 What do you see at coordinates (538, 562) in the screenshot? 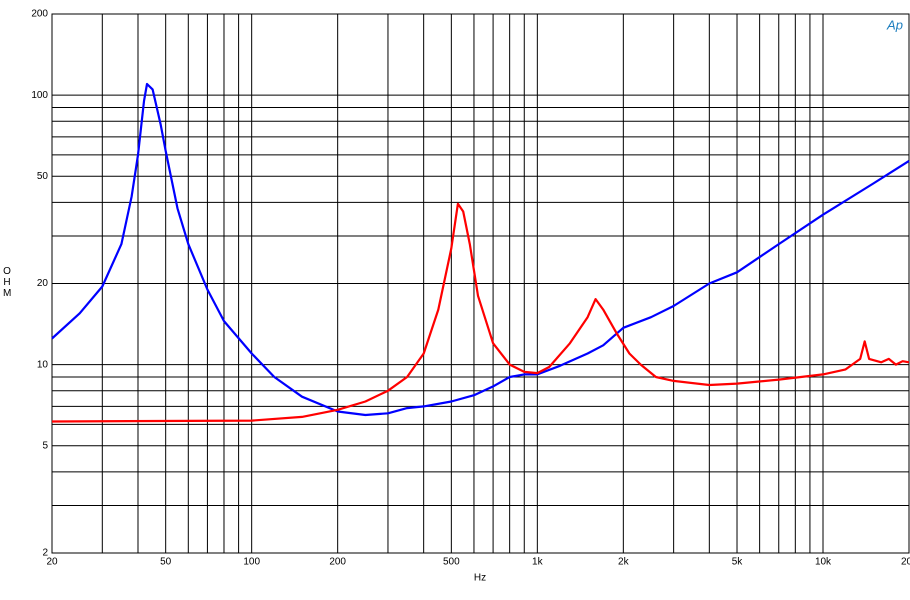
I see `x-tick-label: 1k` at bounding box center [538, 562].